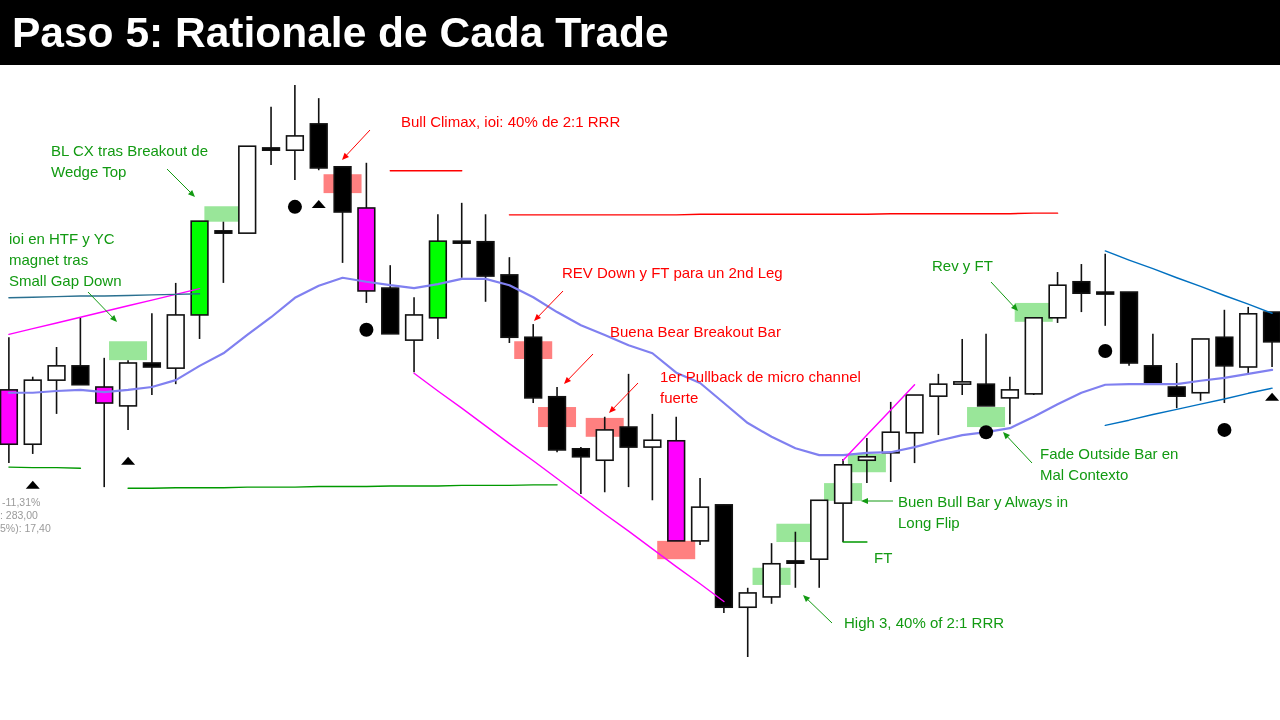 This screenshot has width=1280, height=720. What do you see at coordinates (883, 557) in the screenshot?
I see `annotation: FT` at bounding box center [883, 557].